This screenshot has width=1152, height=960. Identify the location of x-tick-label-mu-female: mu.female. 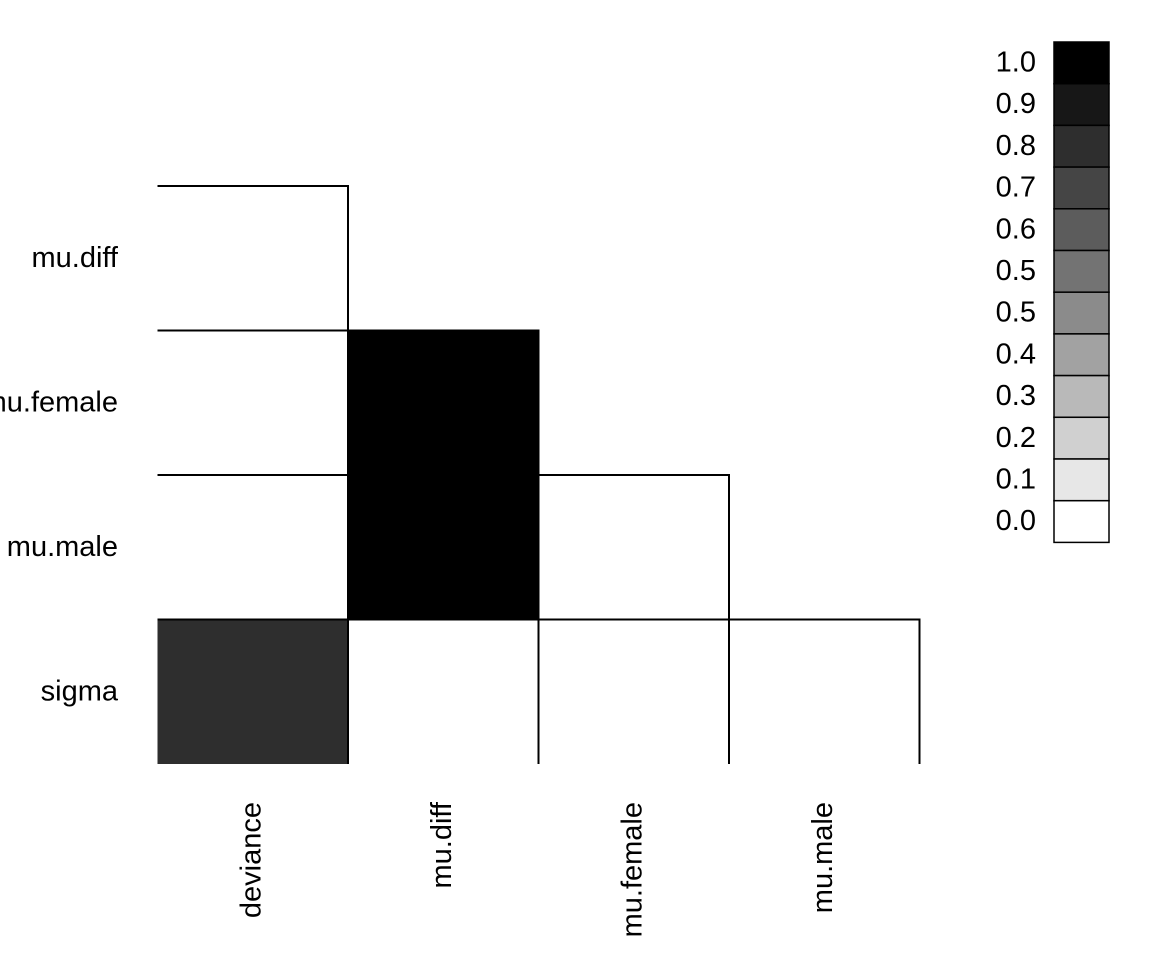
(632, 869).